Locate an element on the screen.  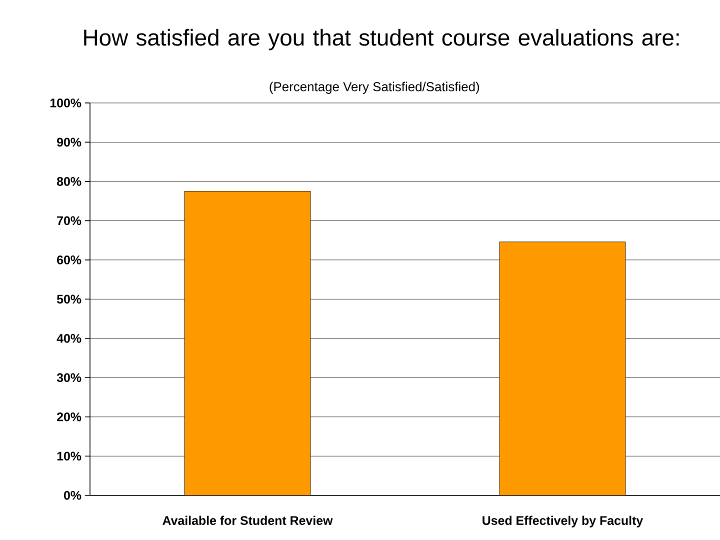
chart-title: How satisfied are you that student course evaluations are: is located at coordinates (381, 39).